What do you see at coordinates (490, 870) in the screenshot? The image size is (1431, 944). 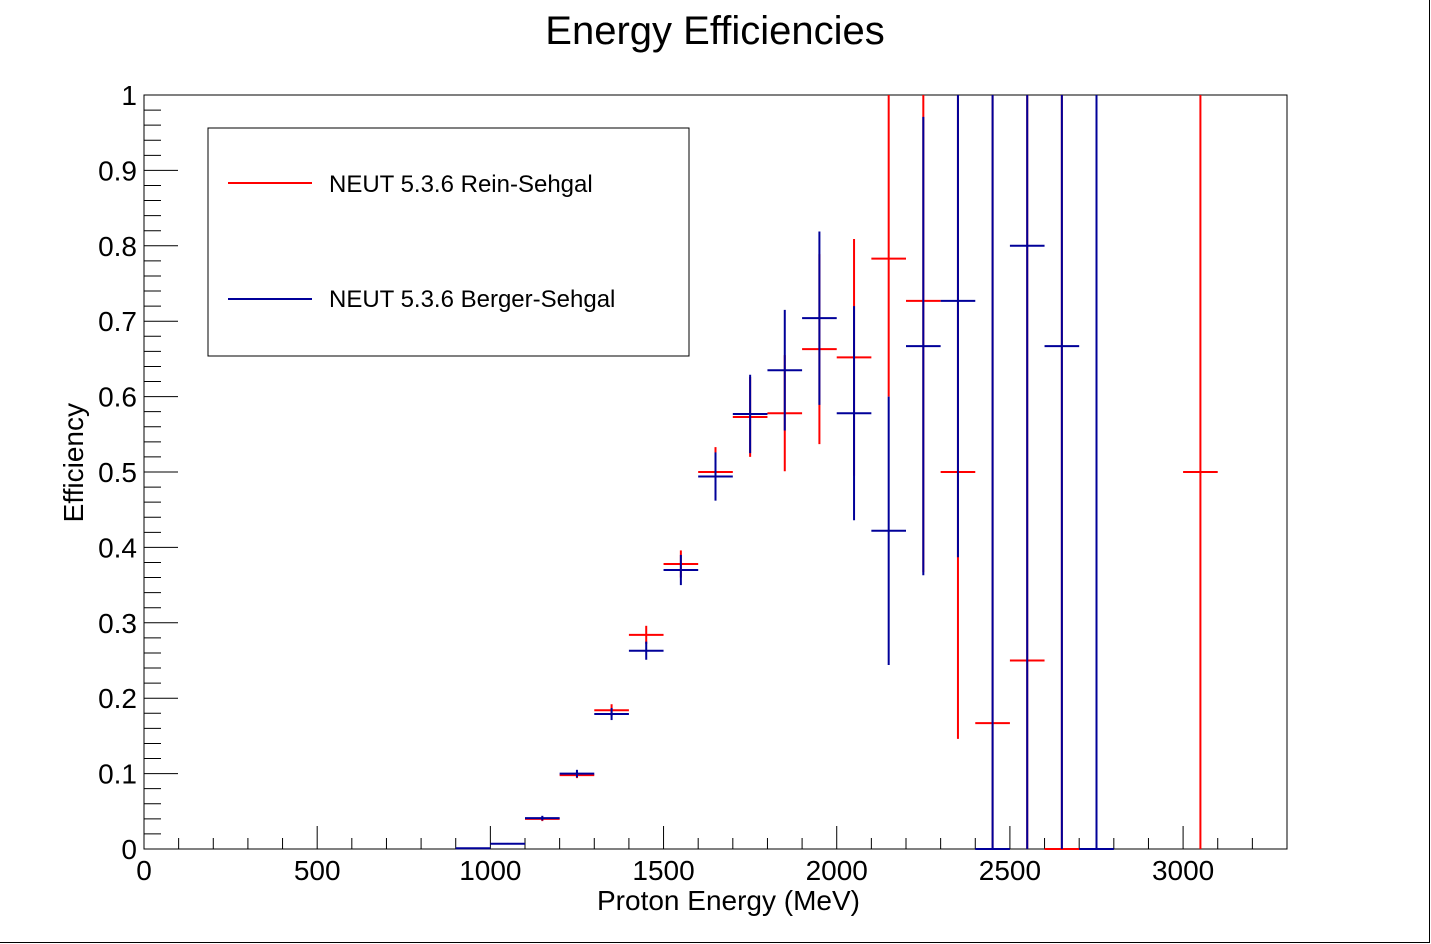 I see `x-tick-label: 1000` at bounding box center [490, 870].